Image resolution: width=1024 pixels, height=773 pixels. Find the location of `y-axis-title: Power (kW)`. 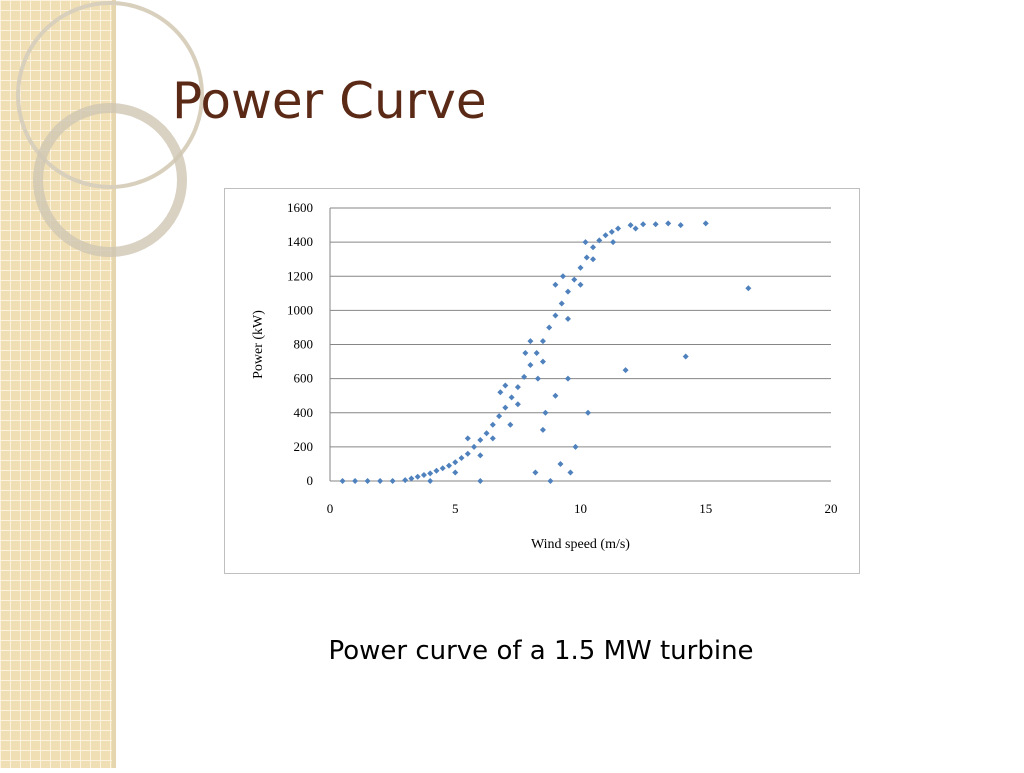

y-axis-title: Power (kW) is located at coordinates (258, 344).